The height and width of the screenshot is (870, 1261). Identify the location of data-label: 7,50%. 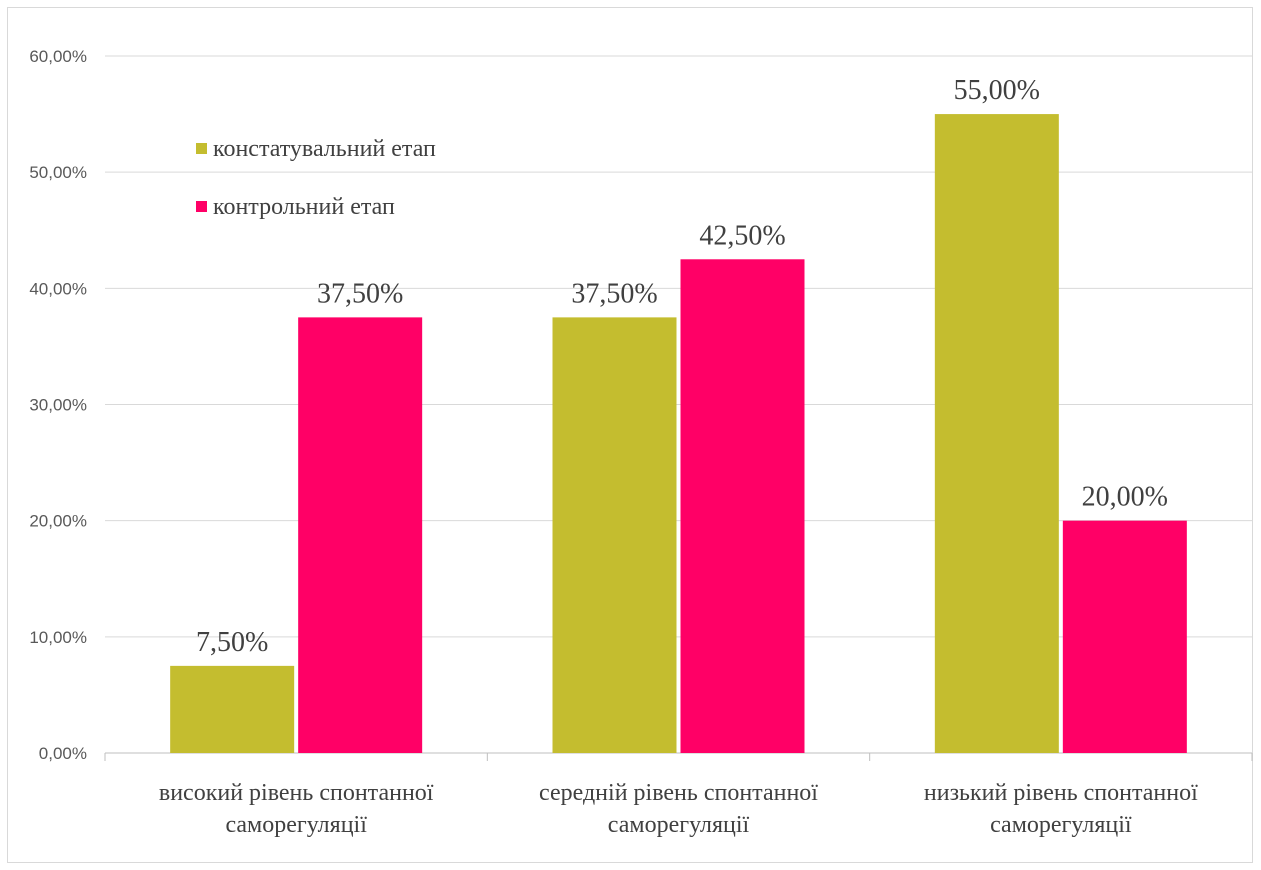
(232, 642).